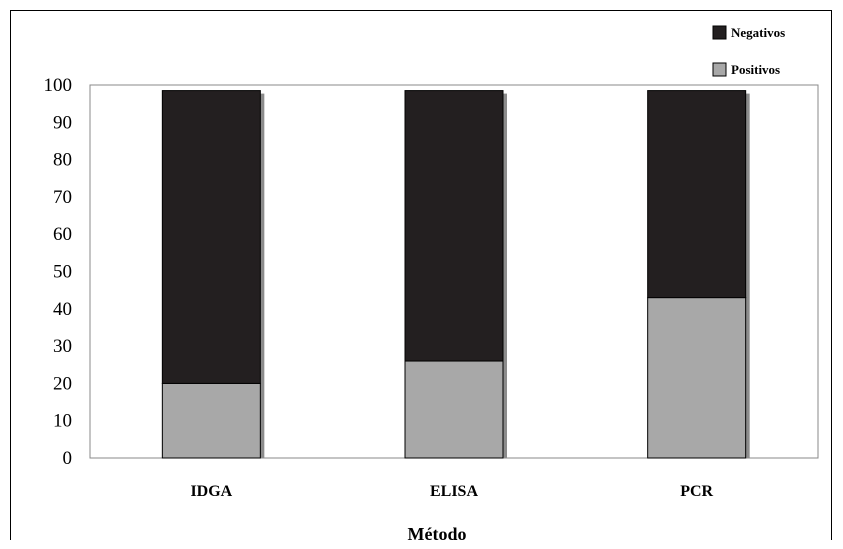 Image resolution: width=843 pixels, height=549 pixels. Describe the element at coordinates (697, 378) in the screenshot. I see `bar-positivos-pcr` at that location.